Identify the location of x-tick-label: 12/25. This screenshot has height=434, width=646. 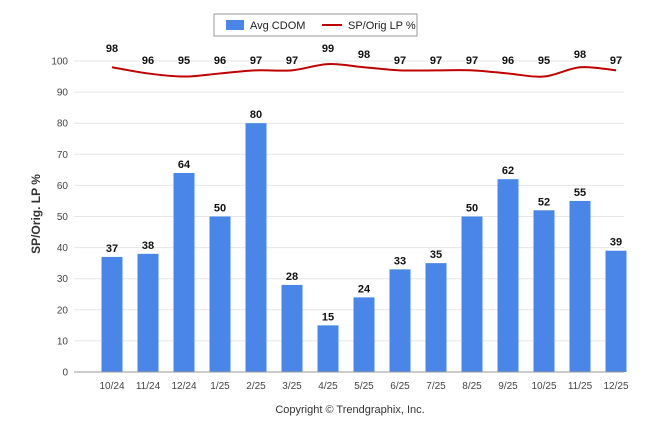
(615, 386).